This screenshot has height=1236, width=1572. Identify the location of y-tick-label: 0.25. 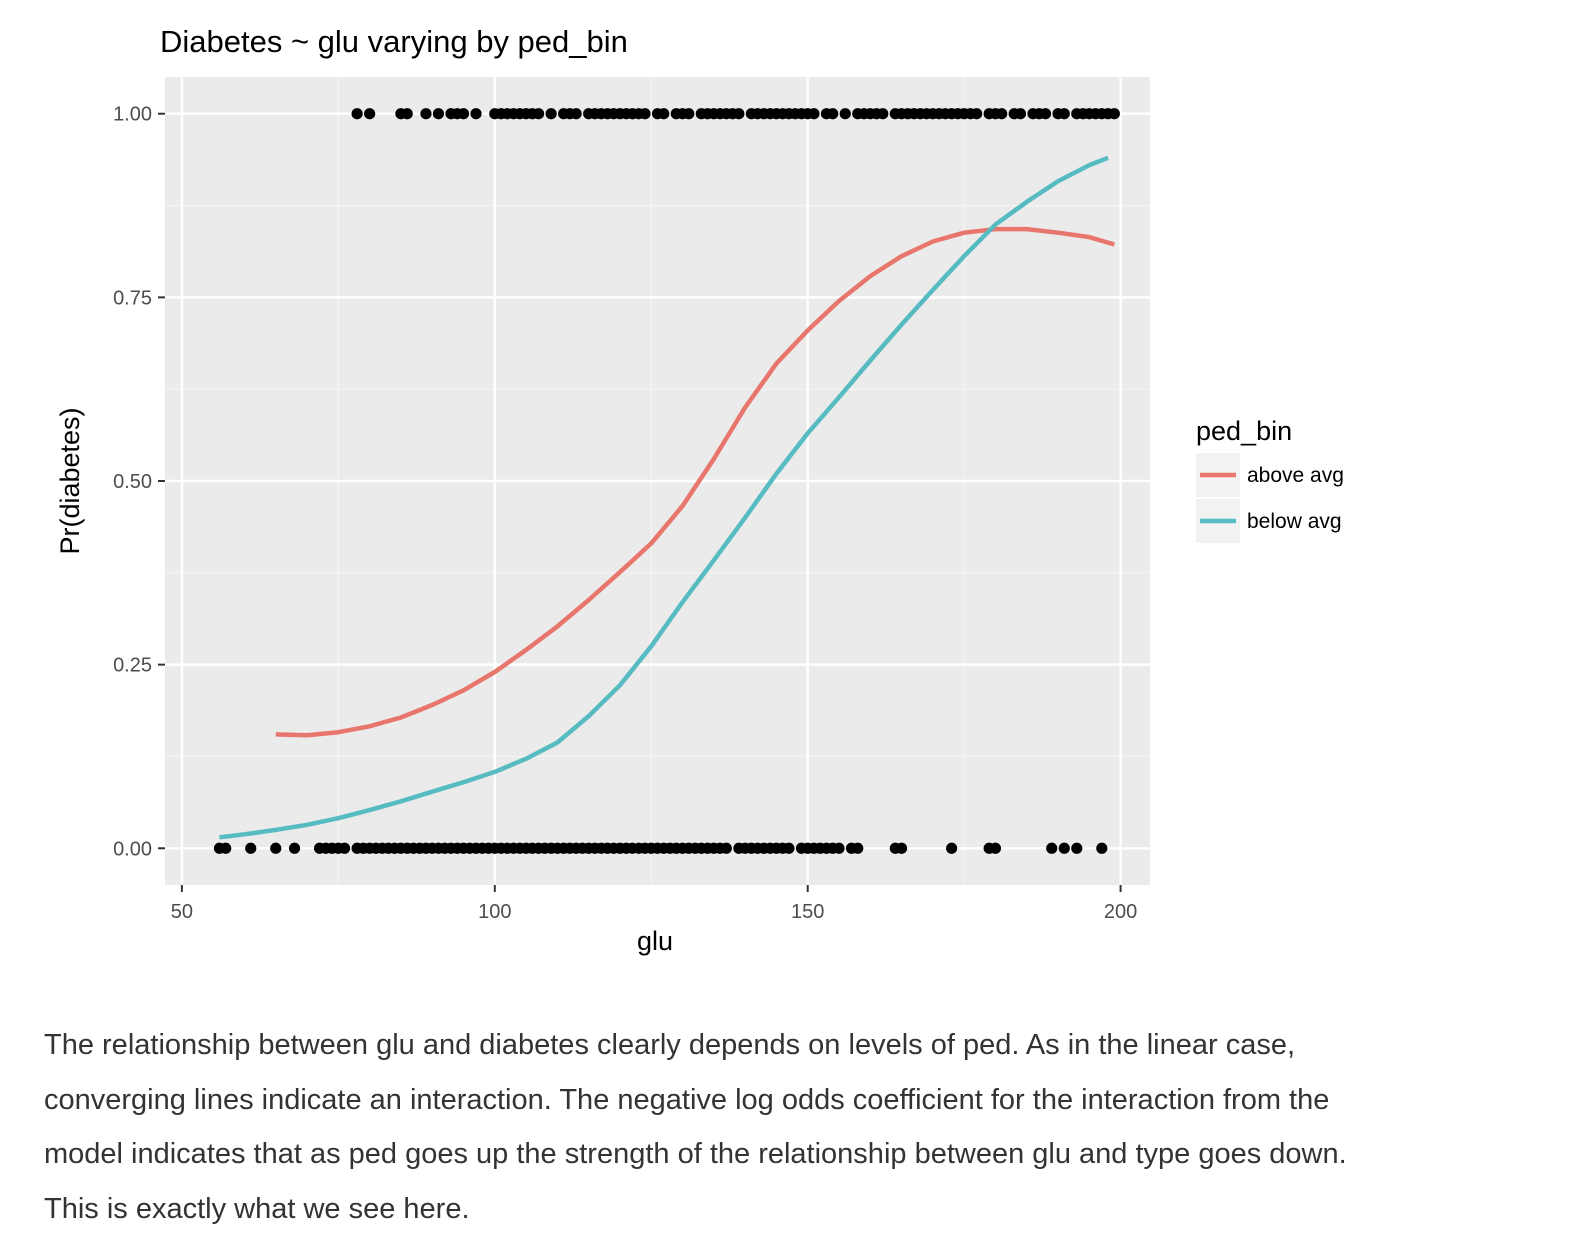
(132, 666).